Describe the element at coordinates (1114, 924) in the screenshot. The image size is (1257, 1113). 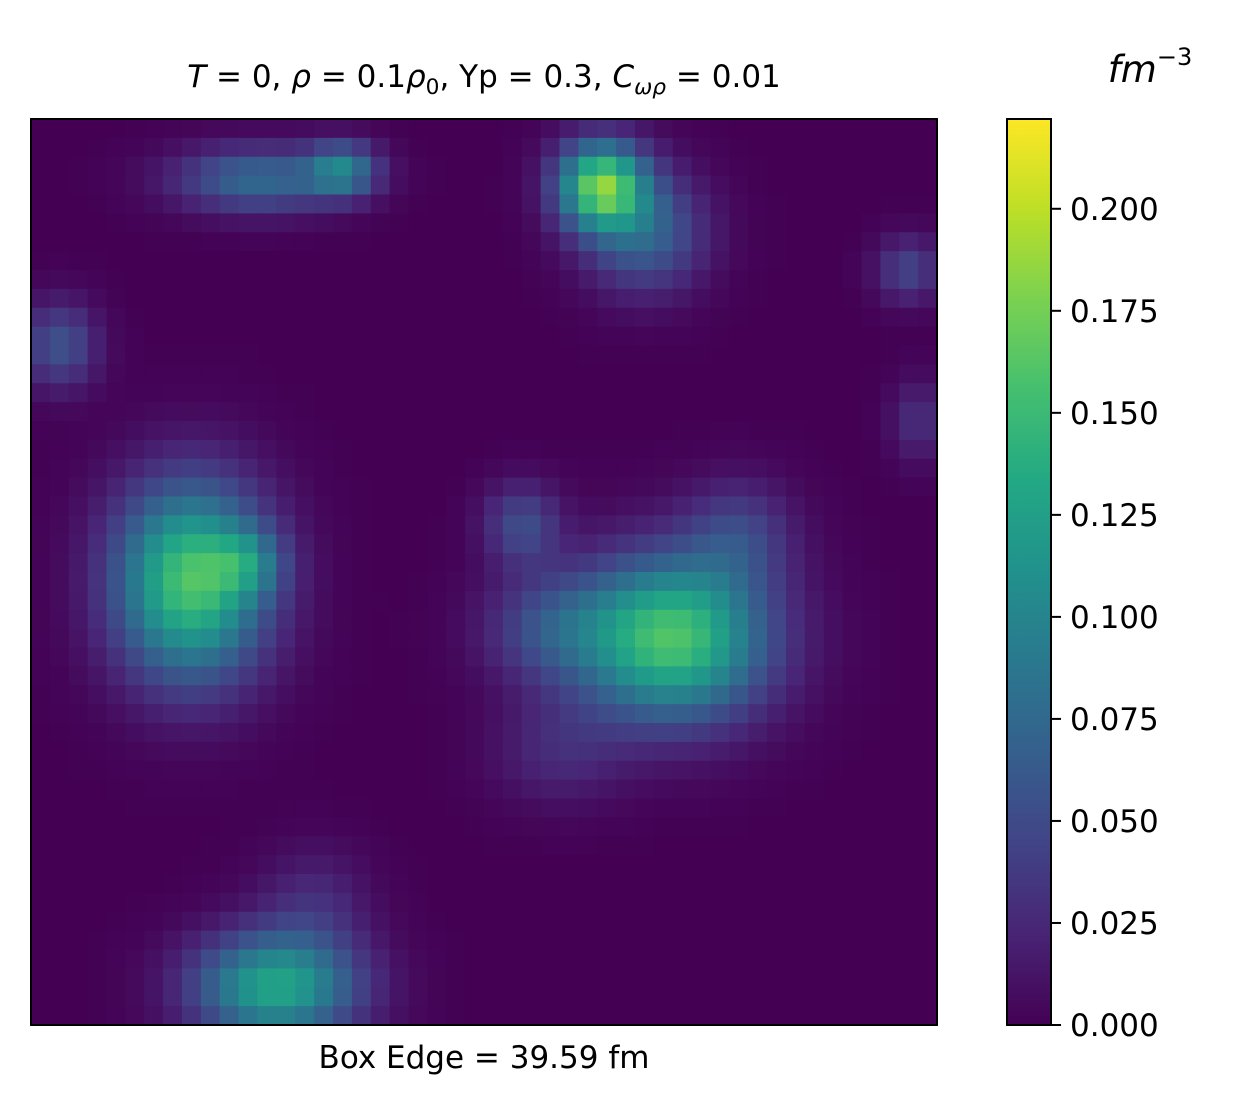
I see `colorbar-tick-label: 0.025` at that location.